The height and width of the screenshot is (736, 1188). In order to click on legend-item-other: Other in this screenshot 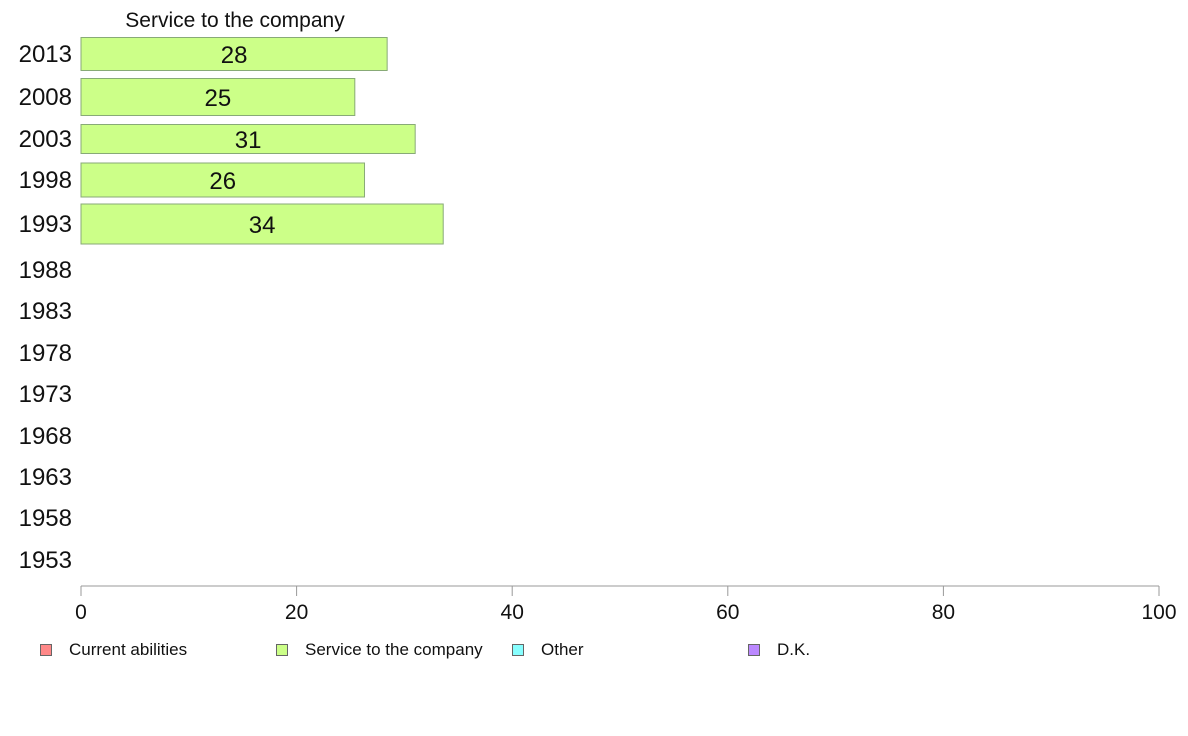, I will do `click(548, 650)`.